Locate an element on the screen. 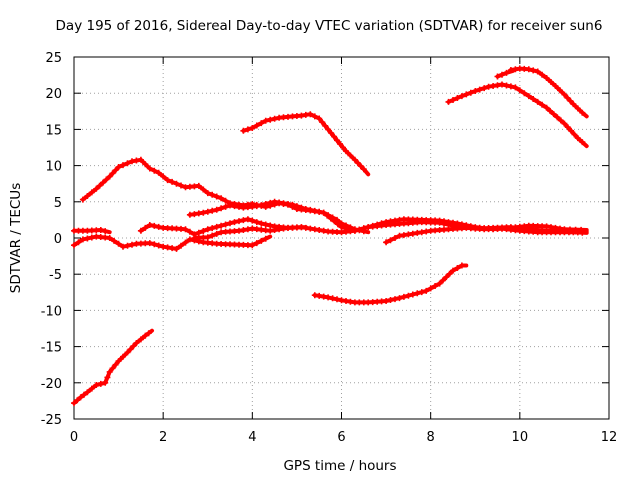 The image size is (640, 480). x-tick-label: 2 is located at coordinates (163, 437).